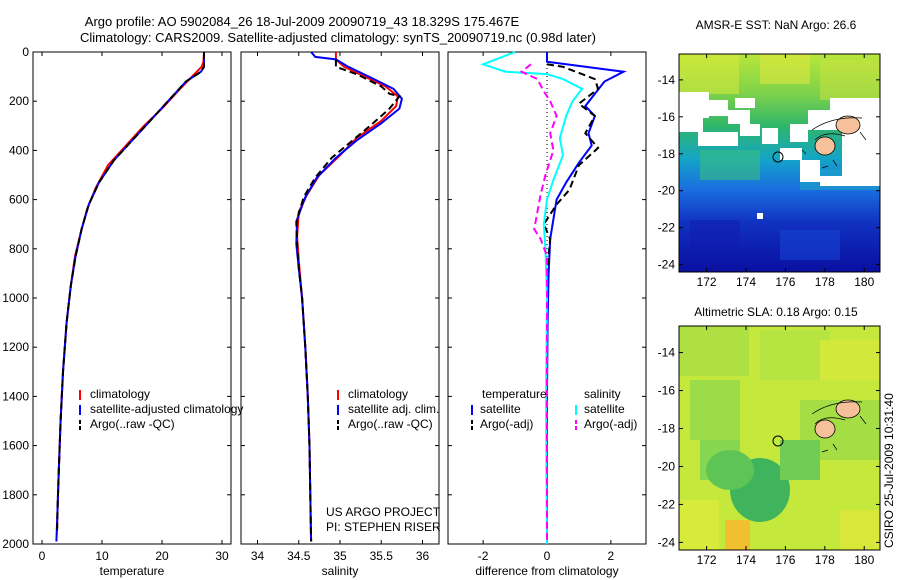 The width and height of the screenshot is (900, 580). Describe the element at coordinates (383, 512) in the screenshot. I see `annotation-text: US ARGO PROJECT` at that location.